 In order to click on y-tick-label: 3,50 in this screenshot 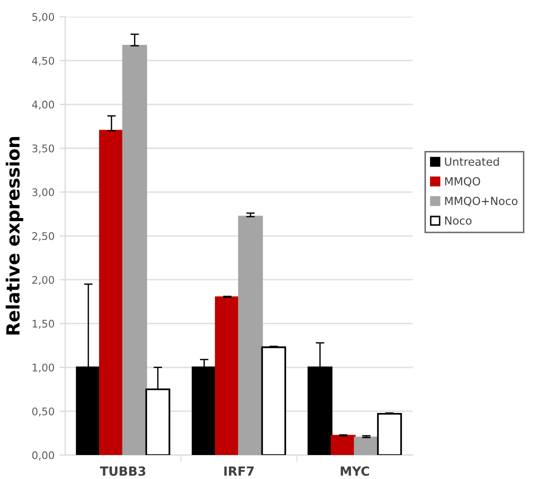, I will do `click(43, 149)`.